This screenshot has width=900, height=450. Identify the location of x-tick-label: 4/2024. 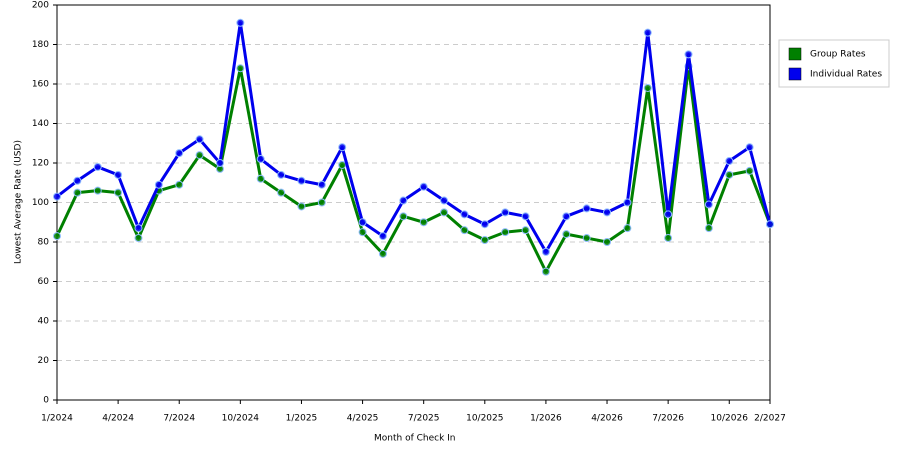
(118, 419).